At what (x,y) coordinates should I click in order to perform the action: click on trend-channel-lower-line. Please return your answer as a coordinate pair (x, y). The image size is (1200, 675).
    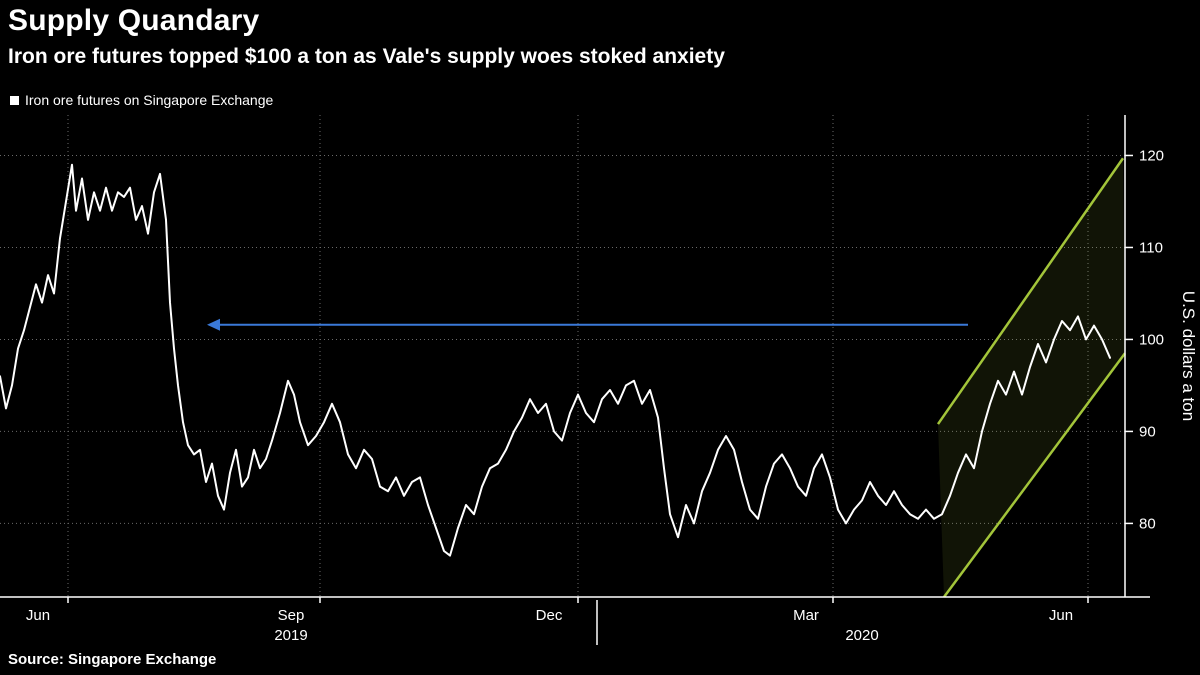
    Looking at the image, I should click on (1034, 475).